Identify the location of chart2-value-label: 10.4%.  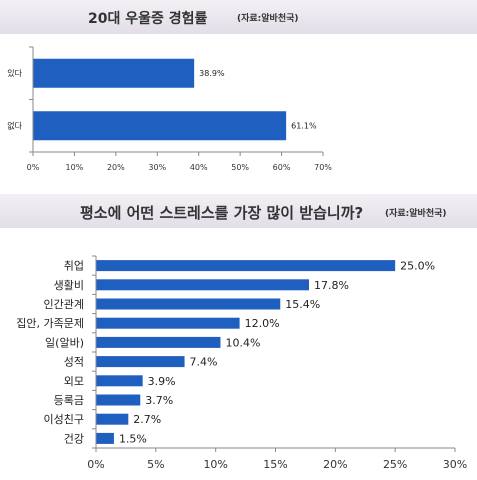
(242, 342).